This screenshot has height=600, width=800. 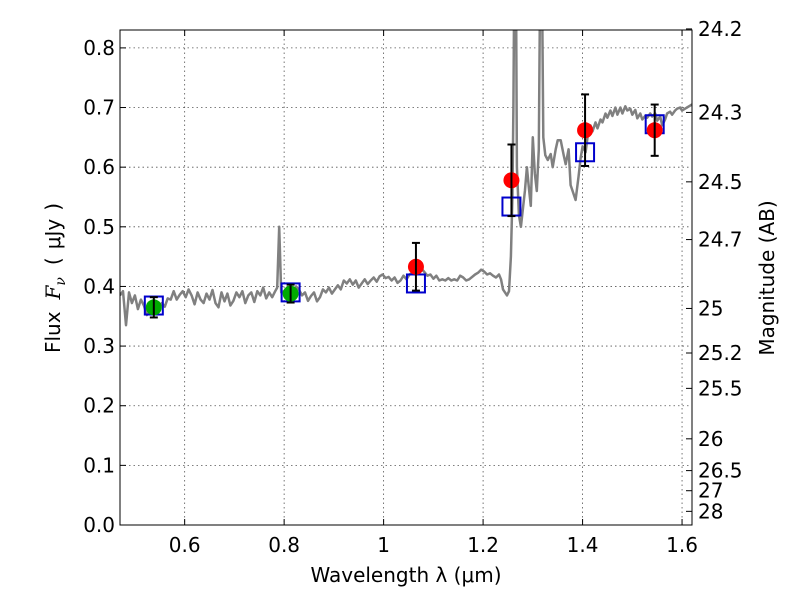 I want to click on magnitude-tick-label: 24.3, so click(x=720, y=112).